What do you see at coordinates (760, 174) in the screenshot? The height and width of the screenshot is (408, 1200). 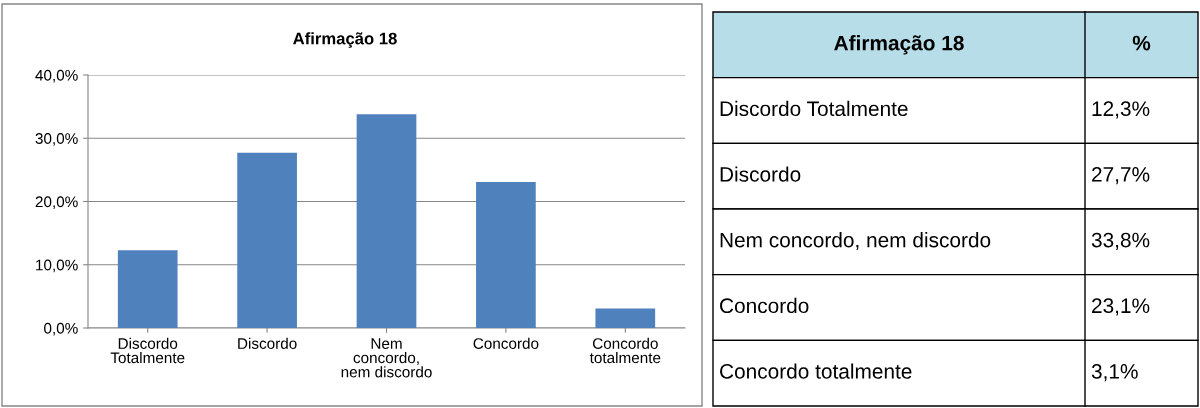 I see `text: Discordo` at bounding box center [760, 174].